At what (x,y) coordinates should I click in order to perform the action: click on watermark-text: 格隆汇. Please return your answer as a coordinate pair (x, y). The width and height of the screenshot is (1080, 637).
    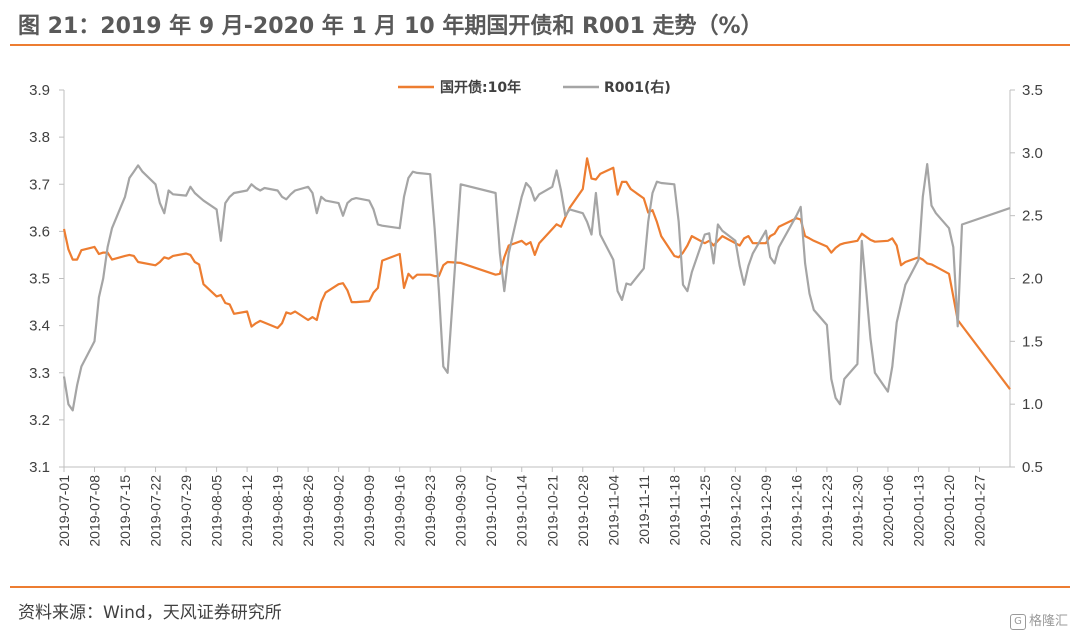
    Looking at the image, I should click on (1048, 621).